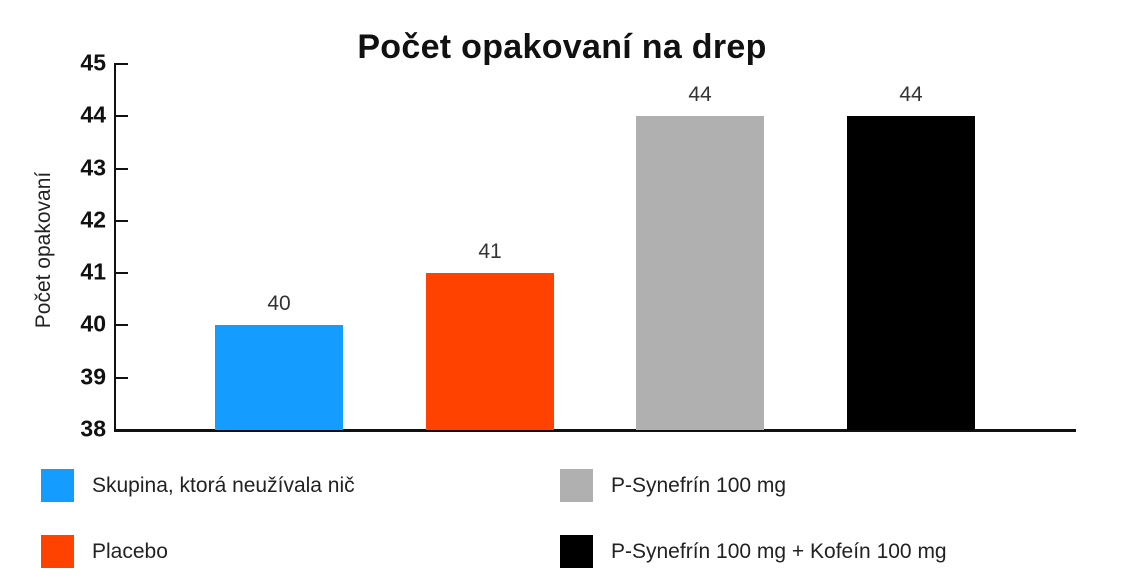 This screenshot has height=588, width=1124. I want to click on y-tick-label: 39, so click(93, 376).